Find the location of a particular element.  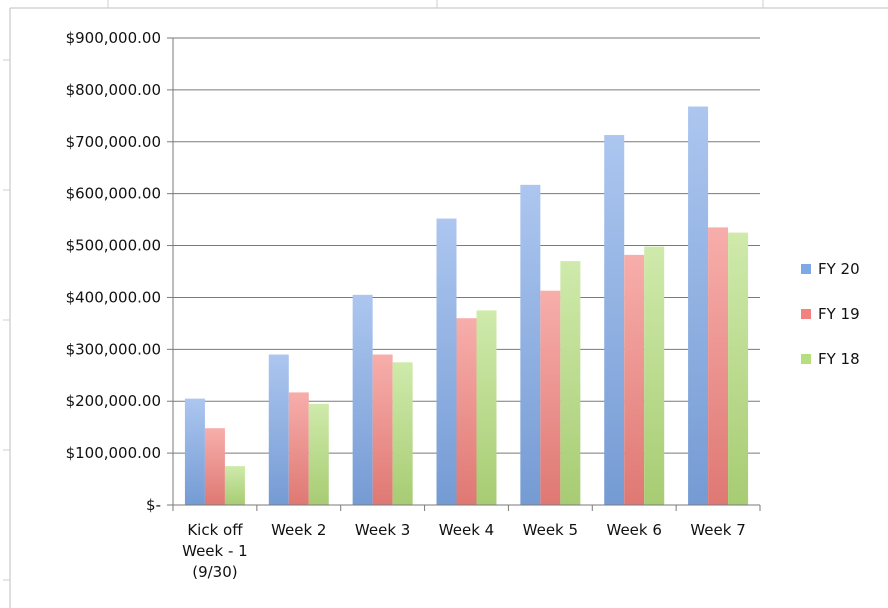

legend-label: FY 18 is located at coordinates (839, 359).